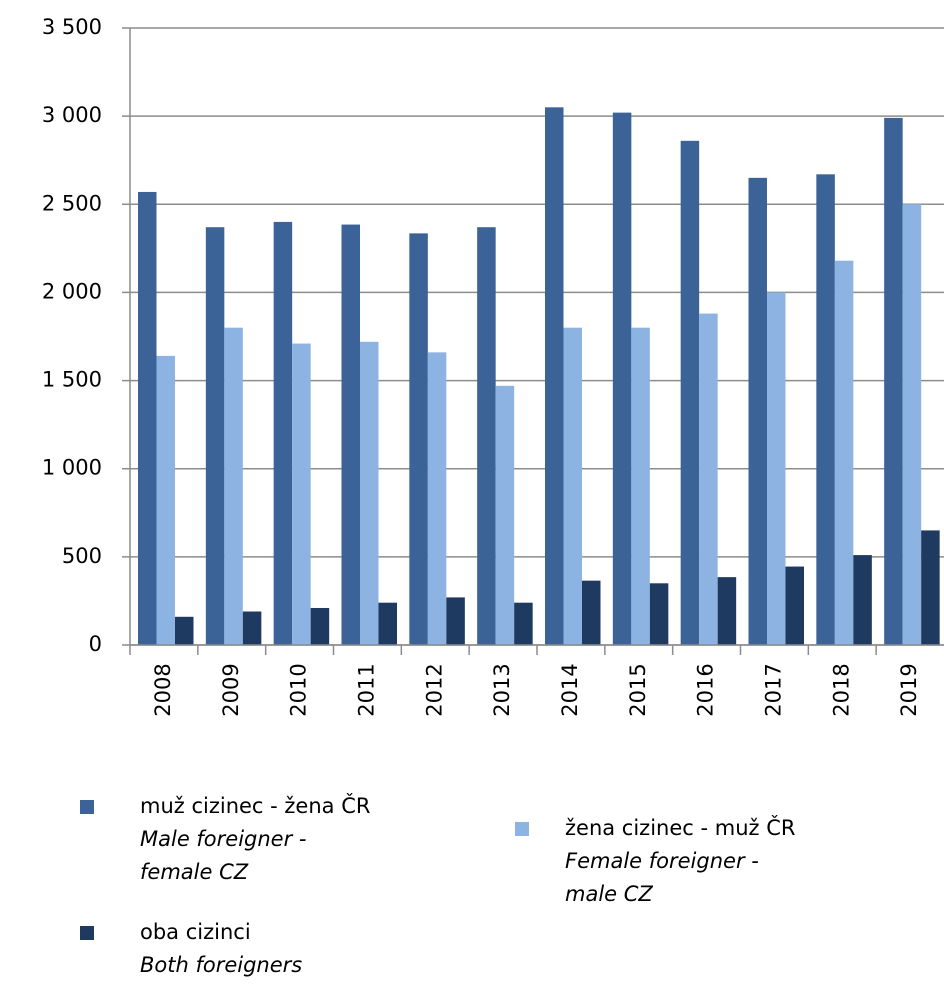 This screenshot has width=944, height=988. What do you see at coordinates (638, 689) in the screenshot?
I see `x-tick-label: 2015` at bounding box center [638, 689].